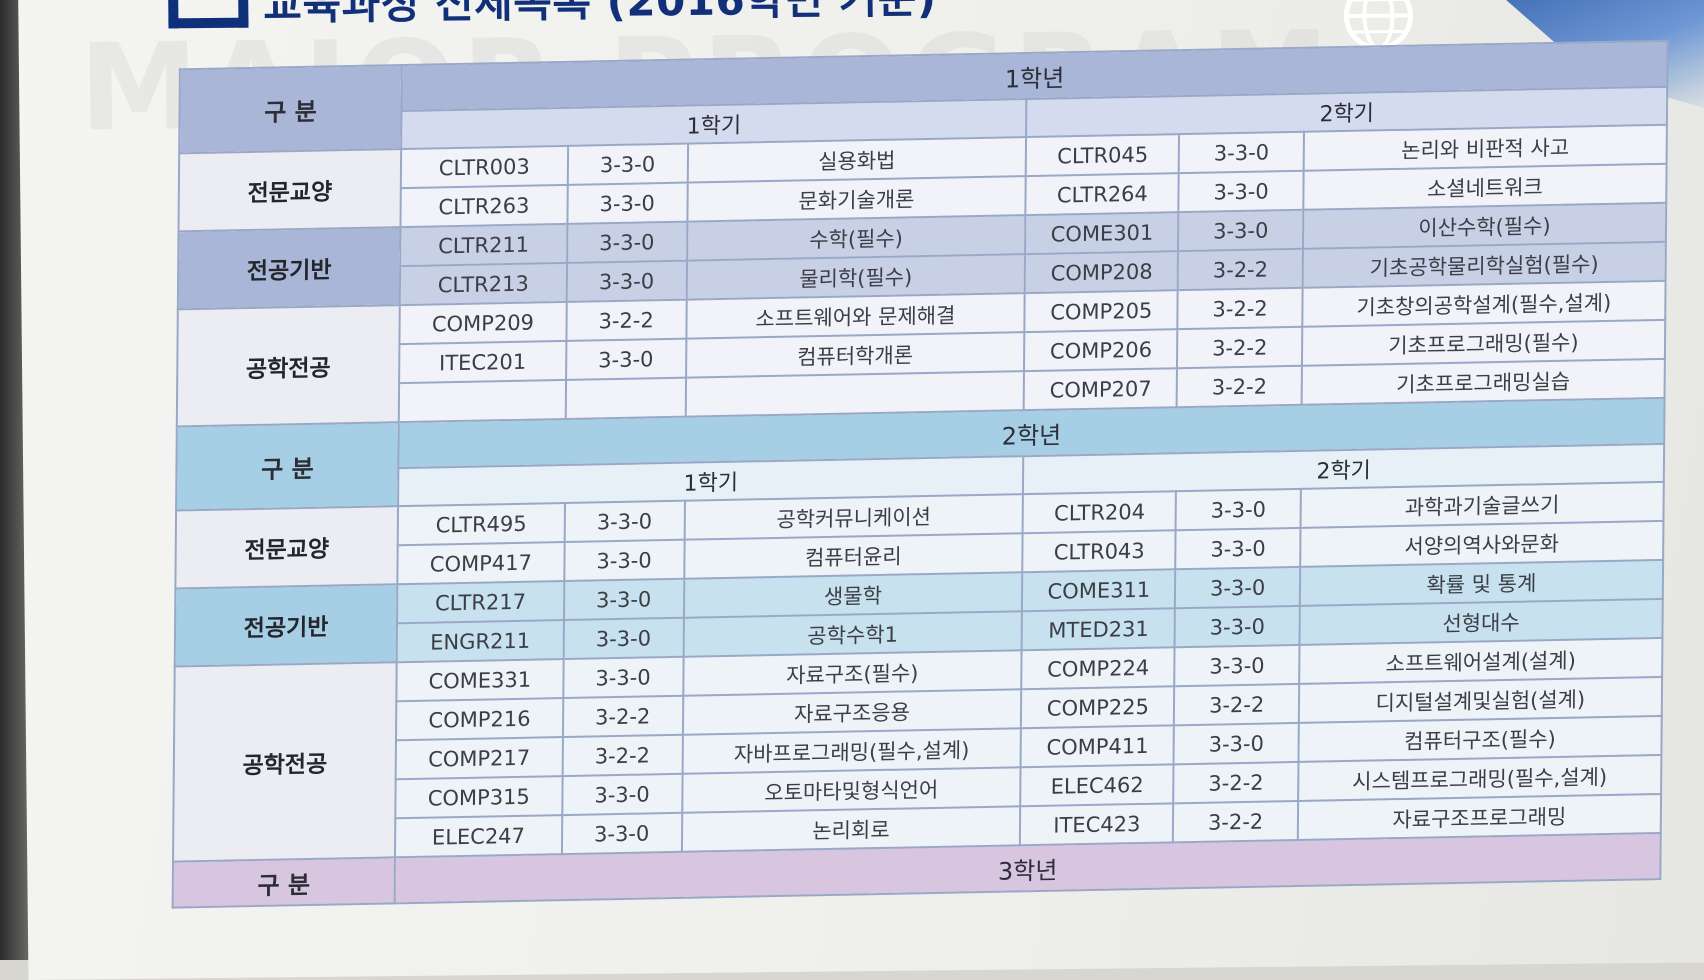 The image size is (1704, 980). What do you see at coordinates (1097, 824) in the screenshot?
I see `course-code: ITEC423` at bounding box center [1097, 824].